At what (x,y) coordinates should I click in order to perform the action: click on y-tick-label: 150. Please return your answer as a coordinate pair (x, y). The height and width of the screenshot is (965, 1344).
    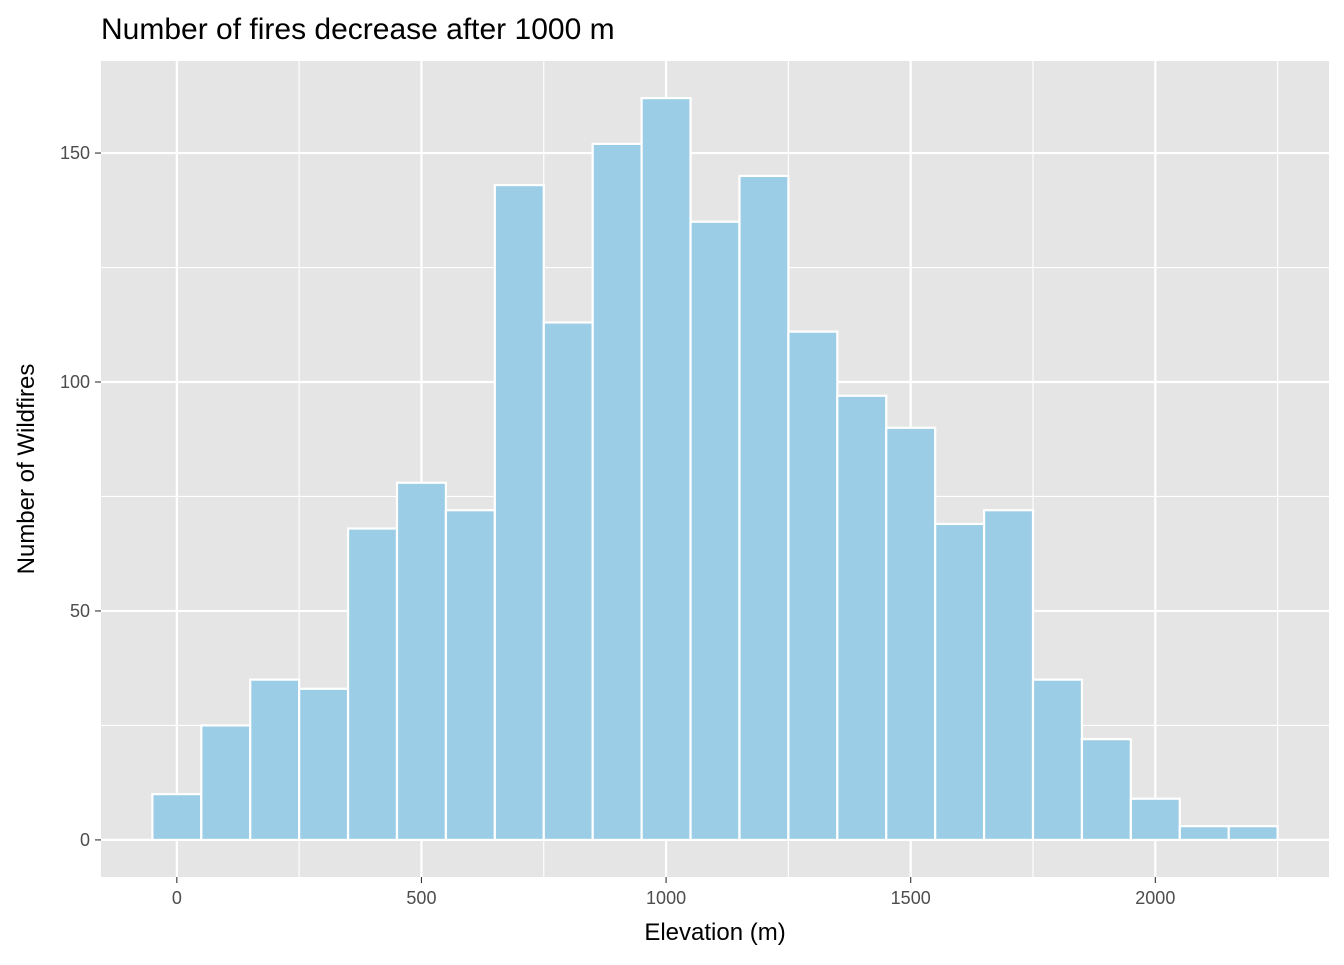
    Looking at the image, I should click on (75, 153).